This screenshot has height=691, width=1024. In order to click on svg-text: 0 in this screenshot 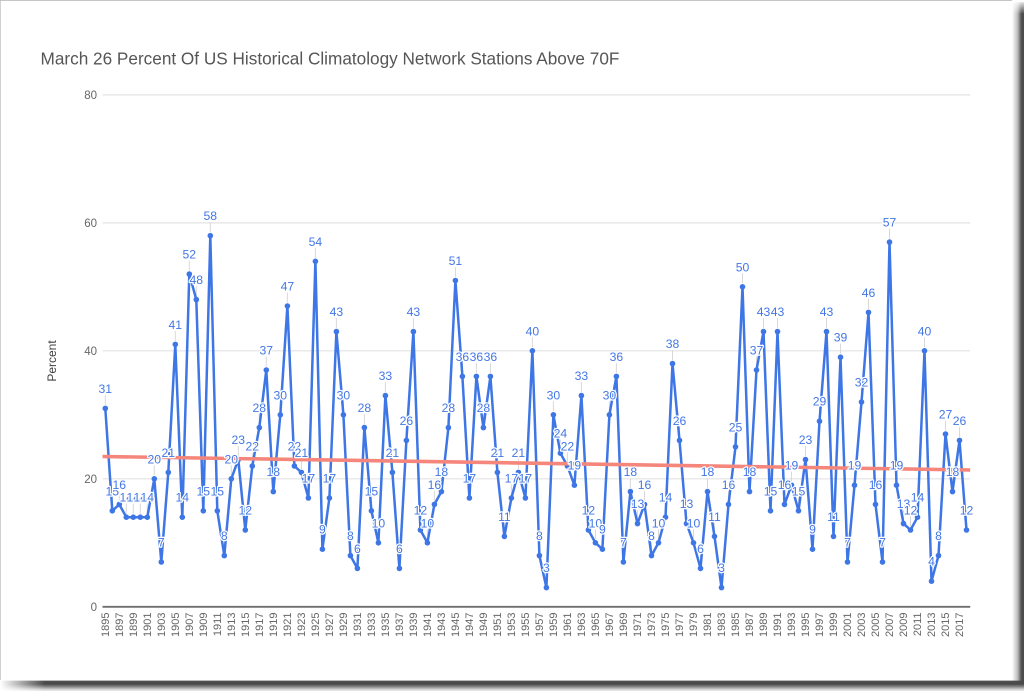, I will do `click(94, 608)`.